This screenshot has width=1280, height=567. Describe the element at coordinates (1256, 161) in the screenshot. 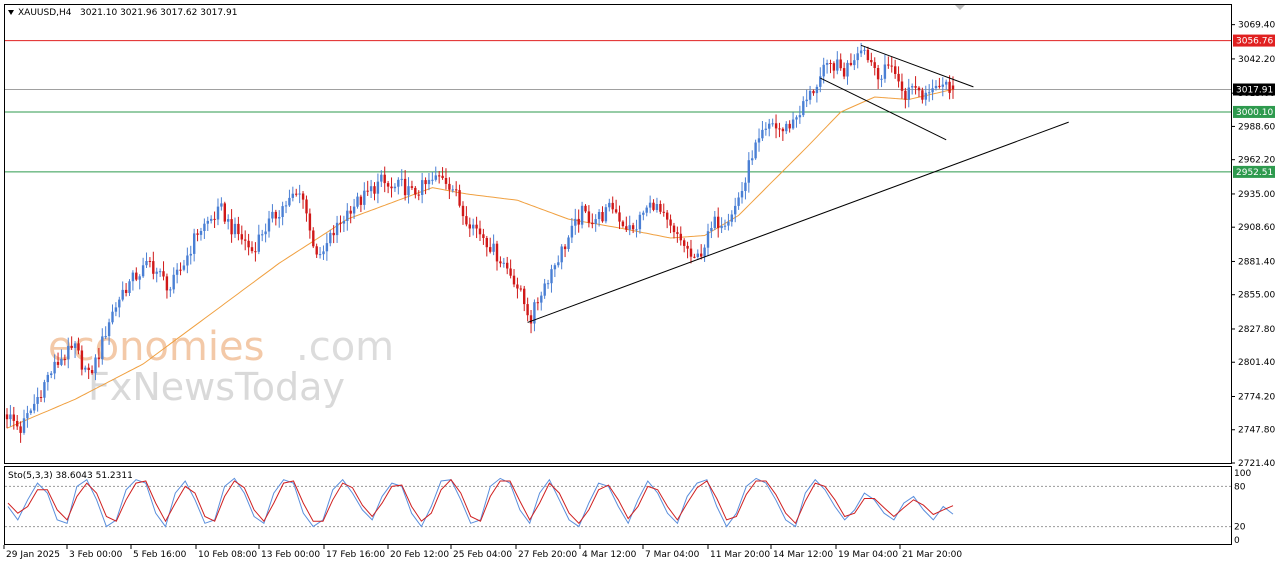

I see `y-tick-label: 2962.20` at that location.